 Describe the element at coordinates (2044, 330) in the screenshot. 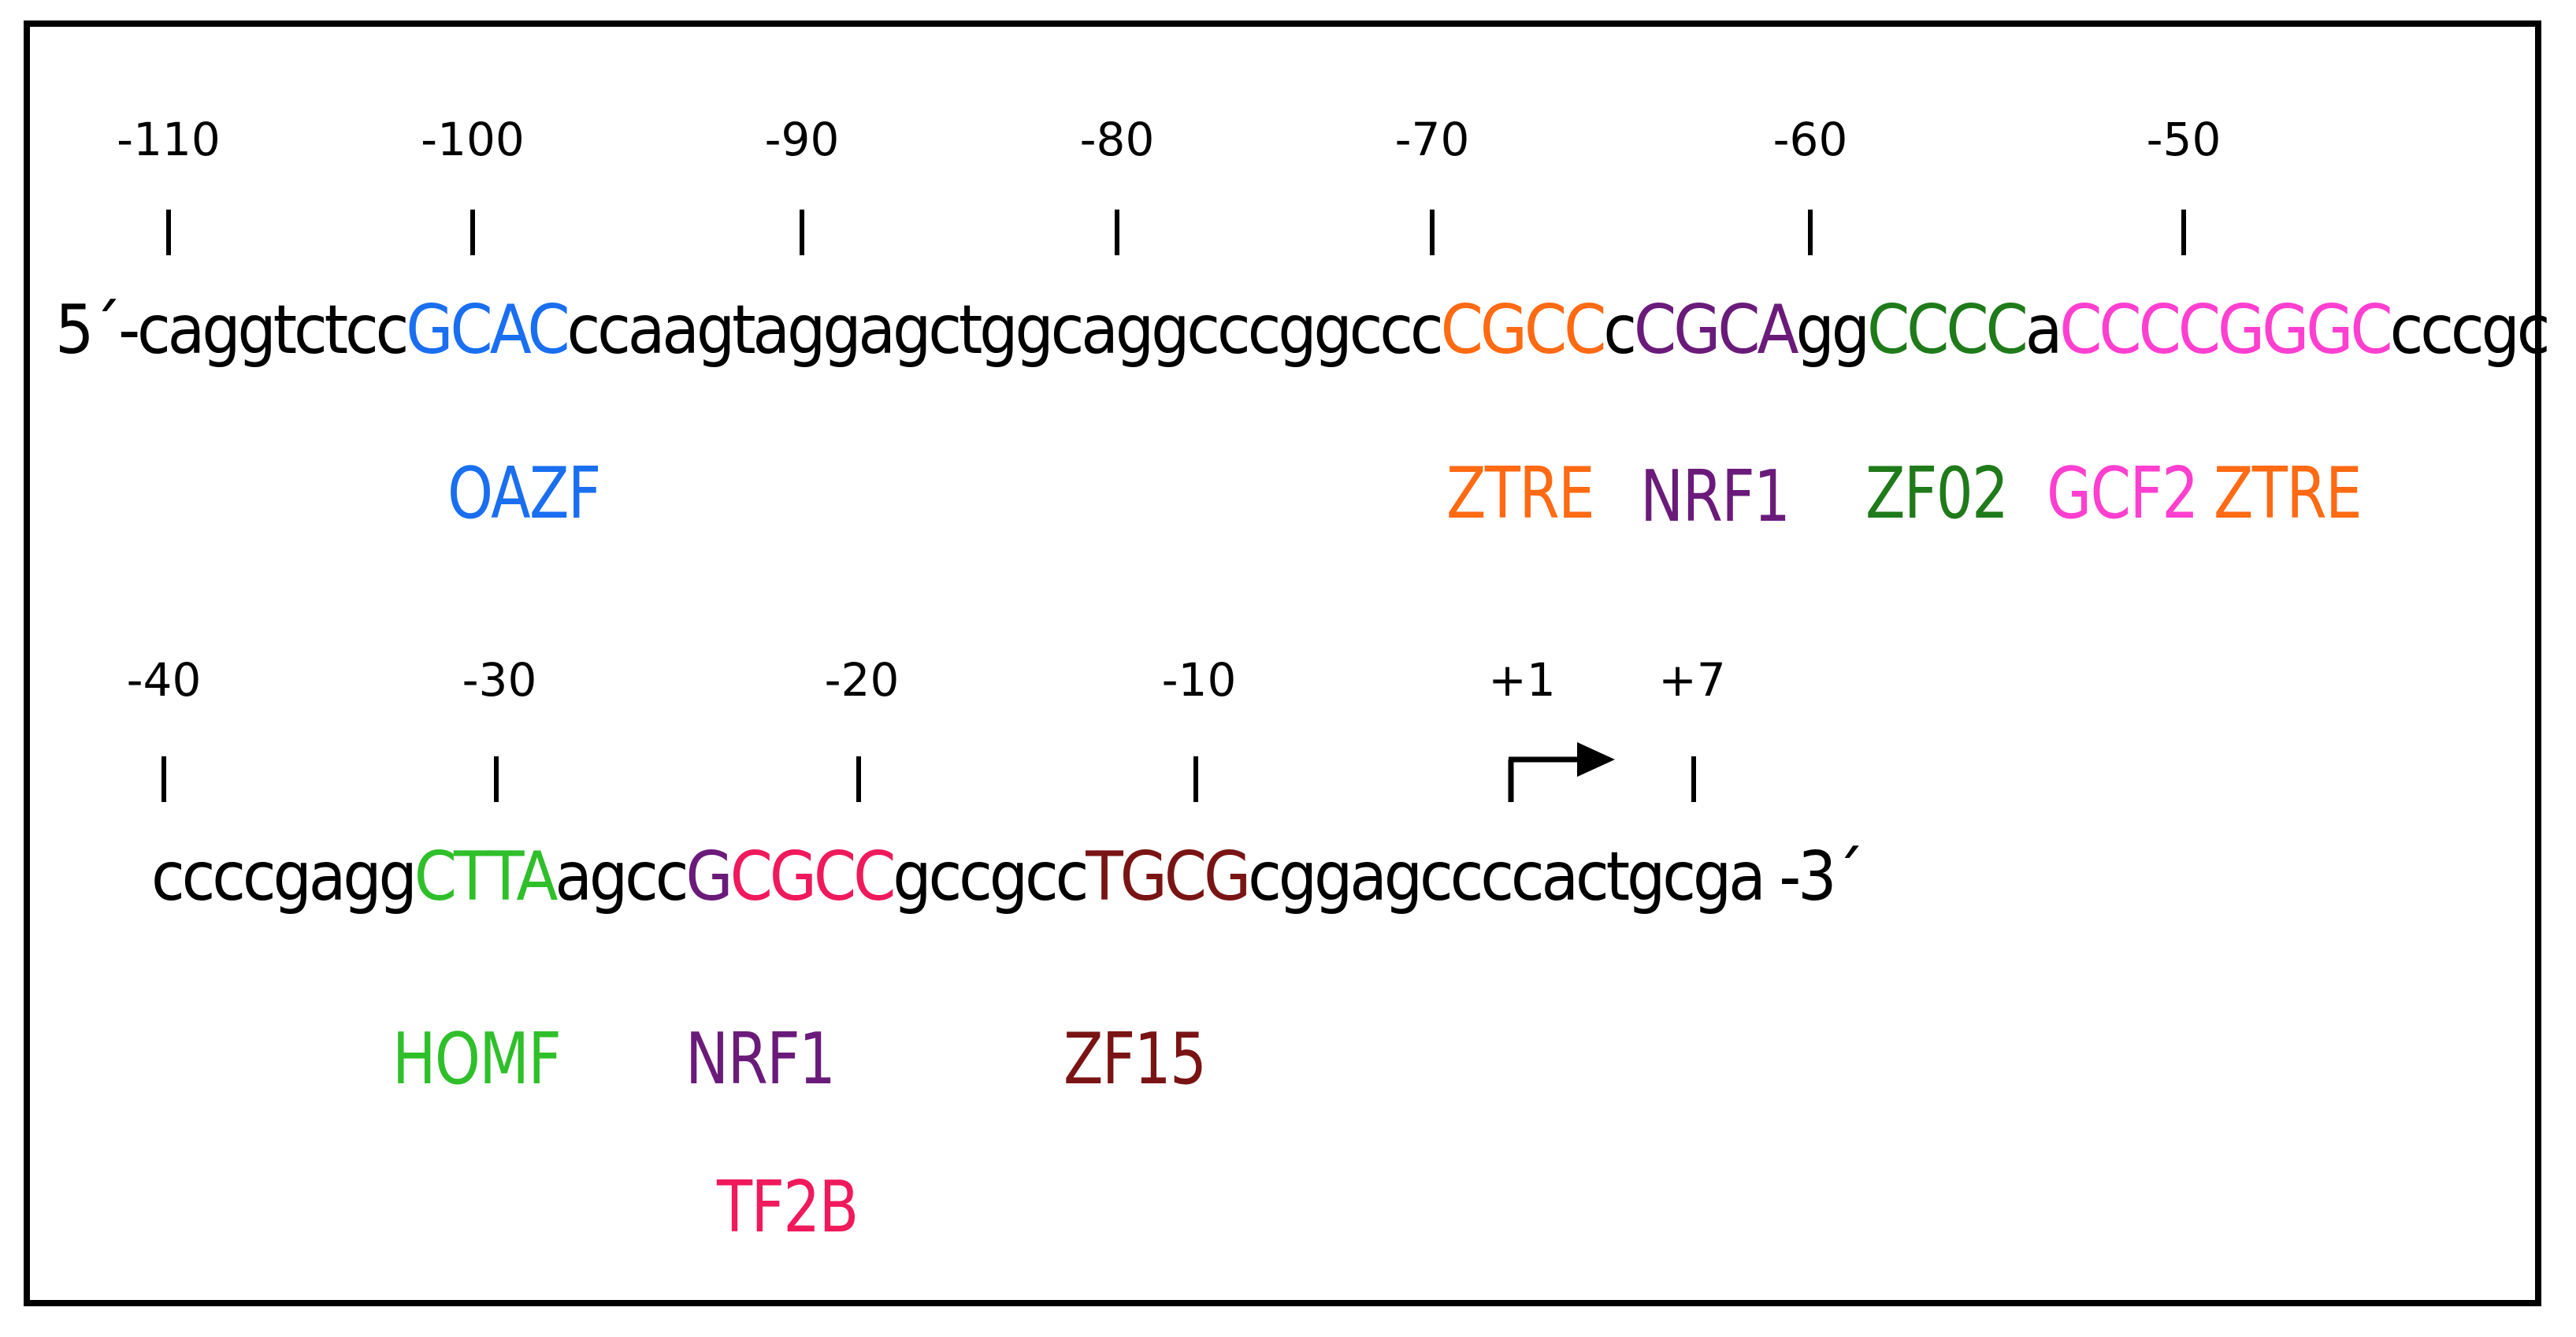

I see `sequence-segment: a` at that location.